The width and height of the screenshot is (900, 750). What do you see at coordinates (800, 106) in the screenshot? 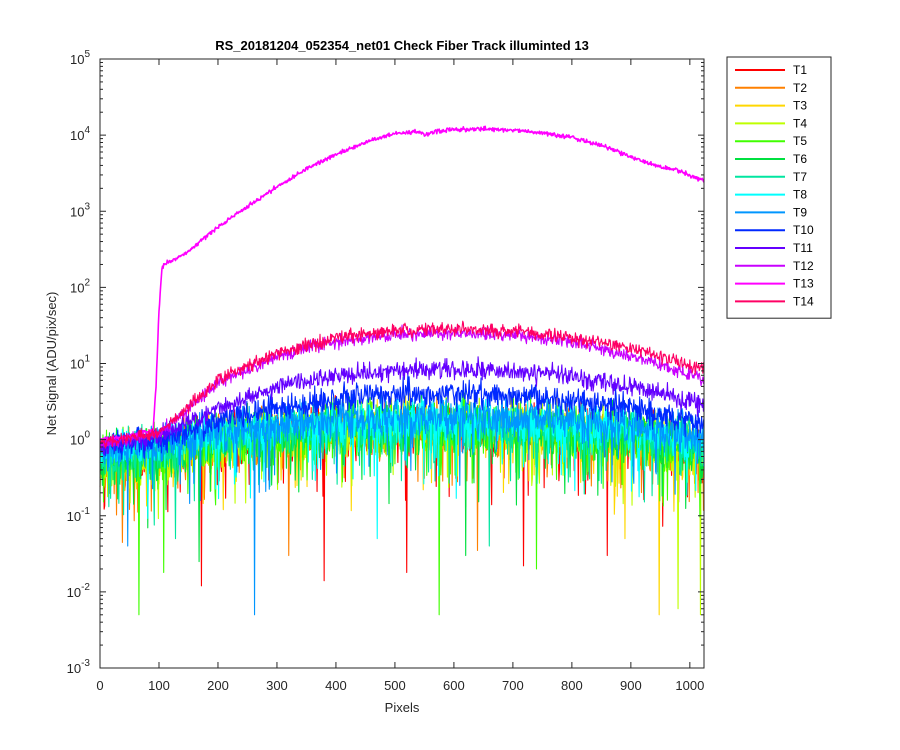
I see `legend-label: T3` at bounding box center [800, 106].